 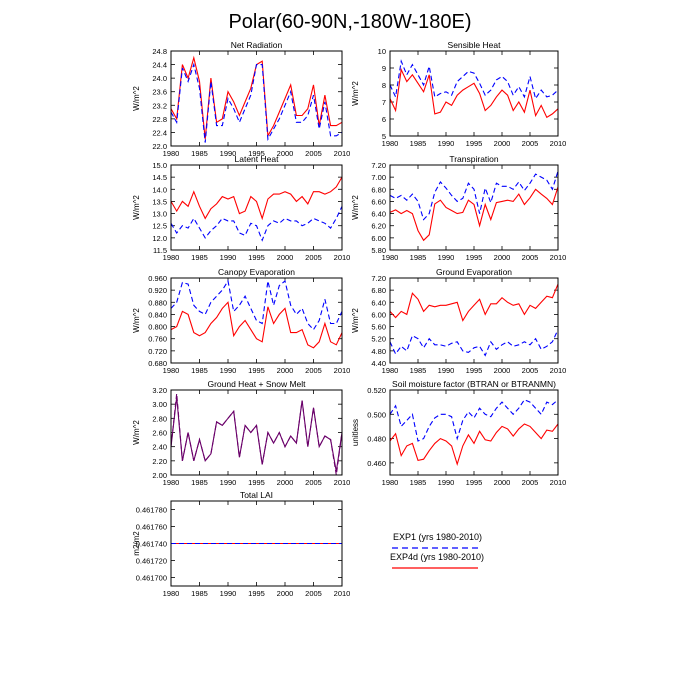 What do you see at coordinates (378, 165) in the screenshot?
I see `y-tick-label: 7.20` at bounding box center [378, 165].